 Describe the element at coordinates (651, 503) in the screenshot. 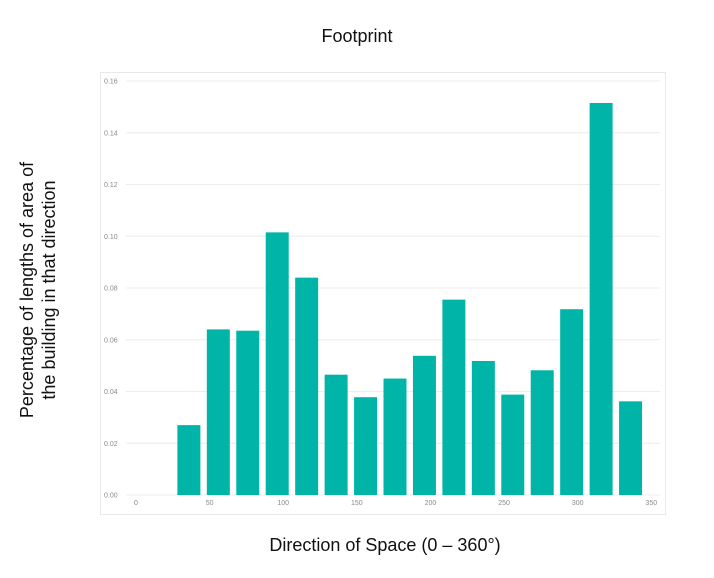

I see `x-tick-label: 350` at that location.